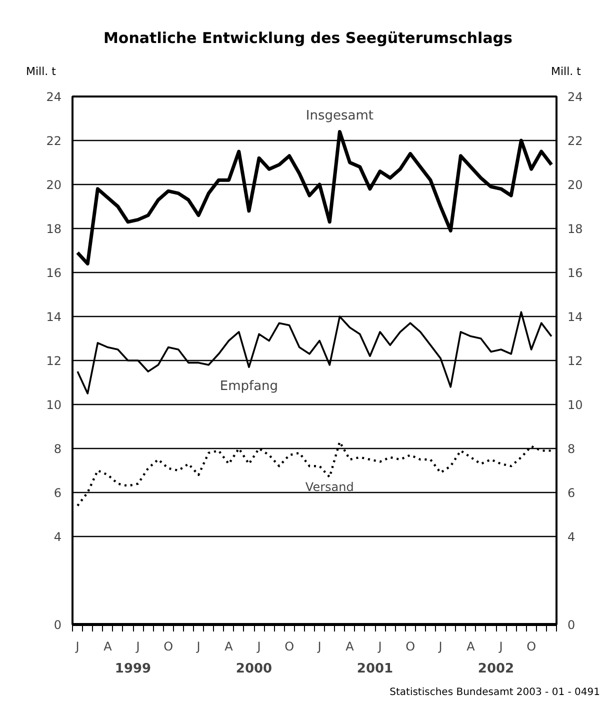  I want to click on y-tick-label: 4, so click(58, 537).